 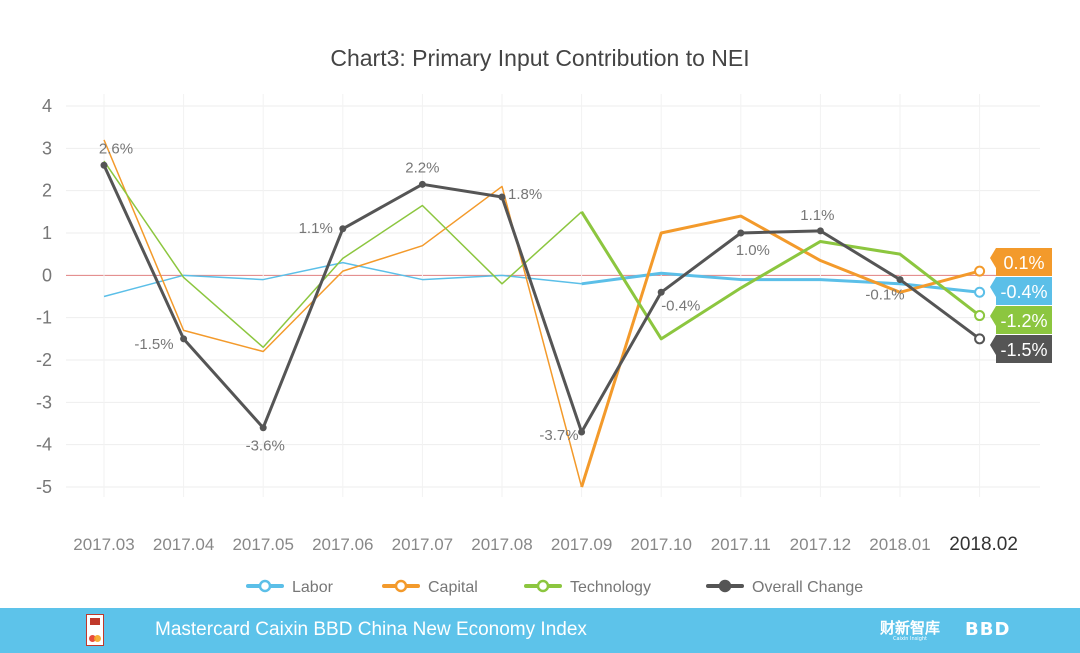 I want to click on legend-item: Capital, so click(x=430, y=587).